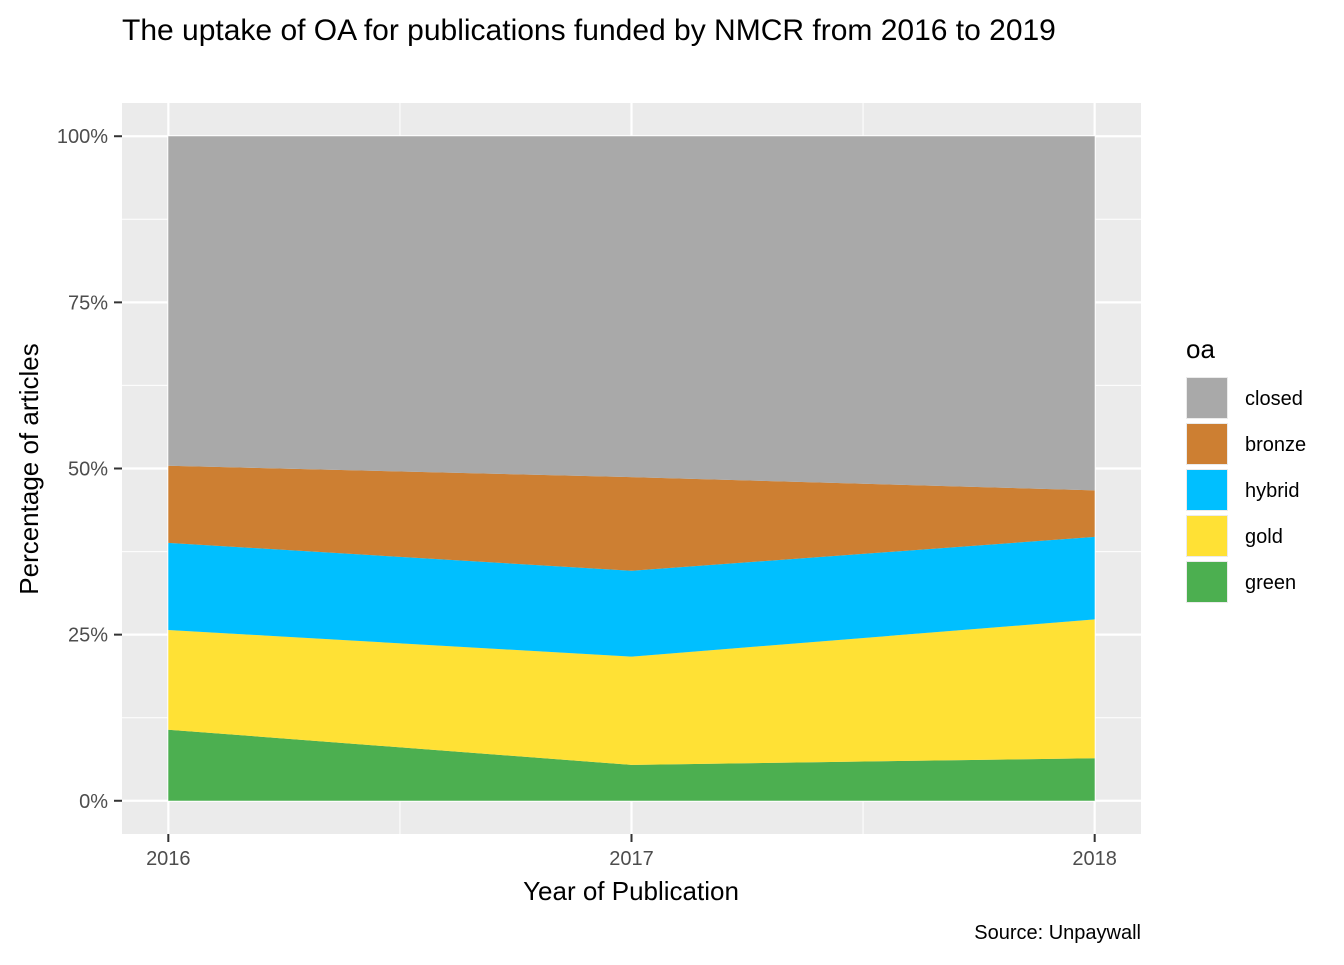  I want to click on caption: Source: Unpaywall, so click(1057, 933).